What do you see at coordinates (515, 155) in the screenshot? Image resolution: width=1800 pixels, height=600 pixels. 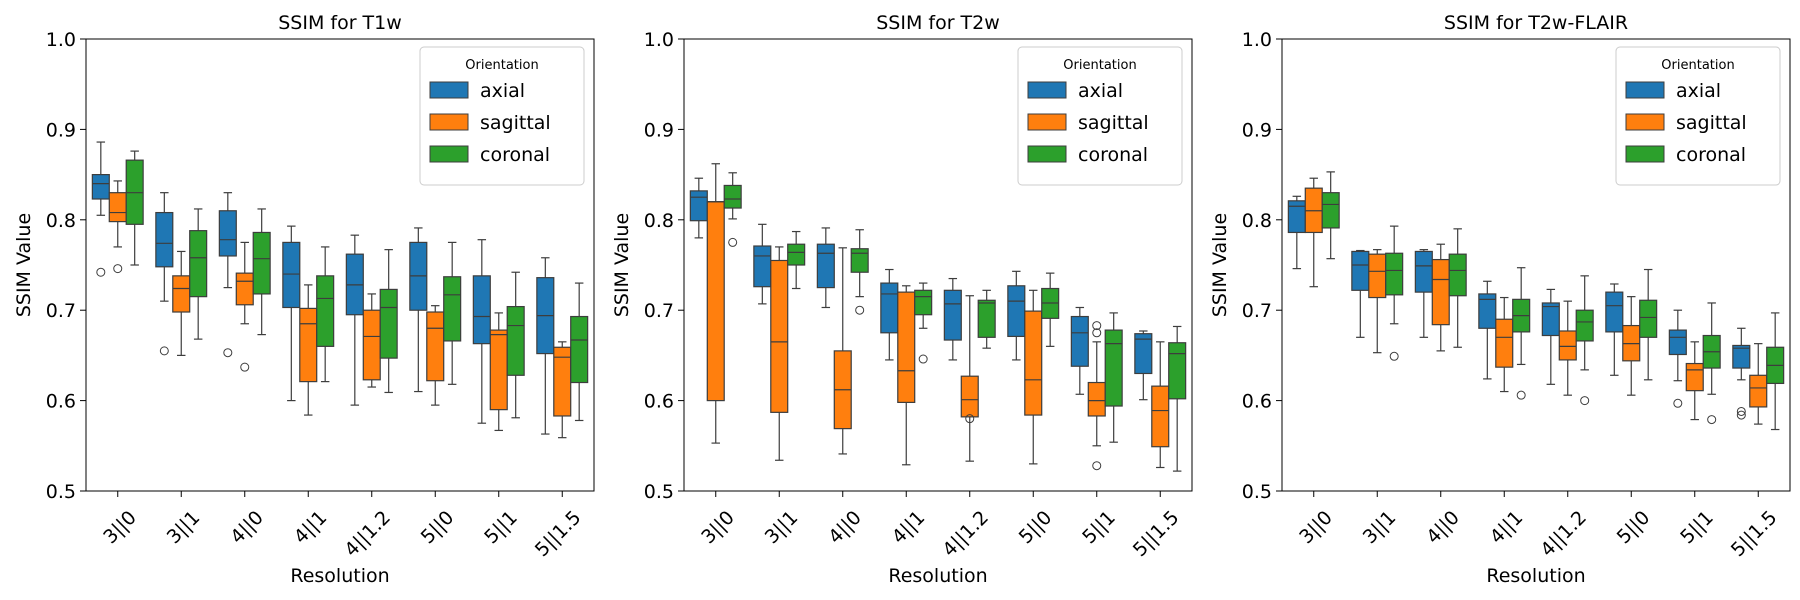 I see `legend-label-coronal: coronal` at bounding box center [515, 155].